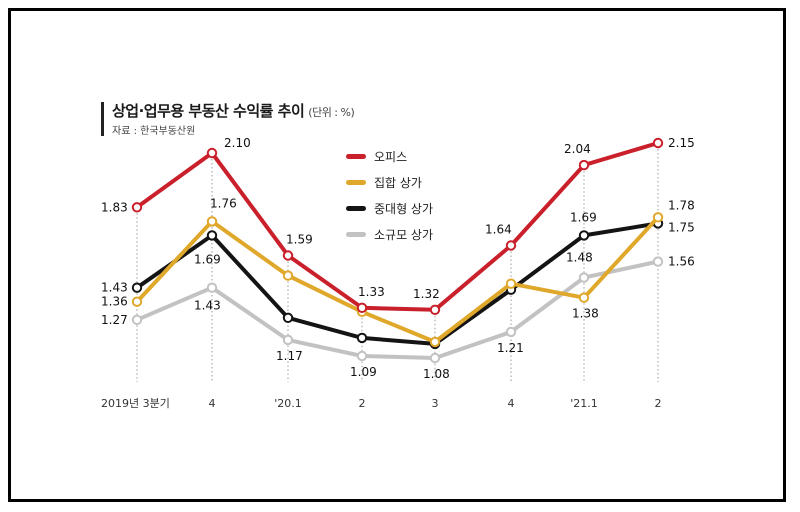 The image size is (800, 512). Describe the element at coordinates (363, 372) in the screenshot. I see `data-label-small: 1.09` at that location.